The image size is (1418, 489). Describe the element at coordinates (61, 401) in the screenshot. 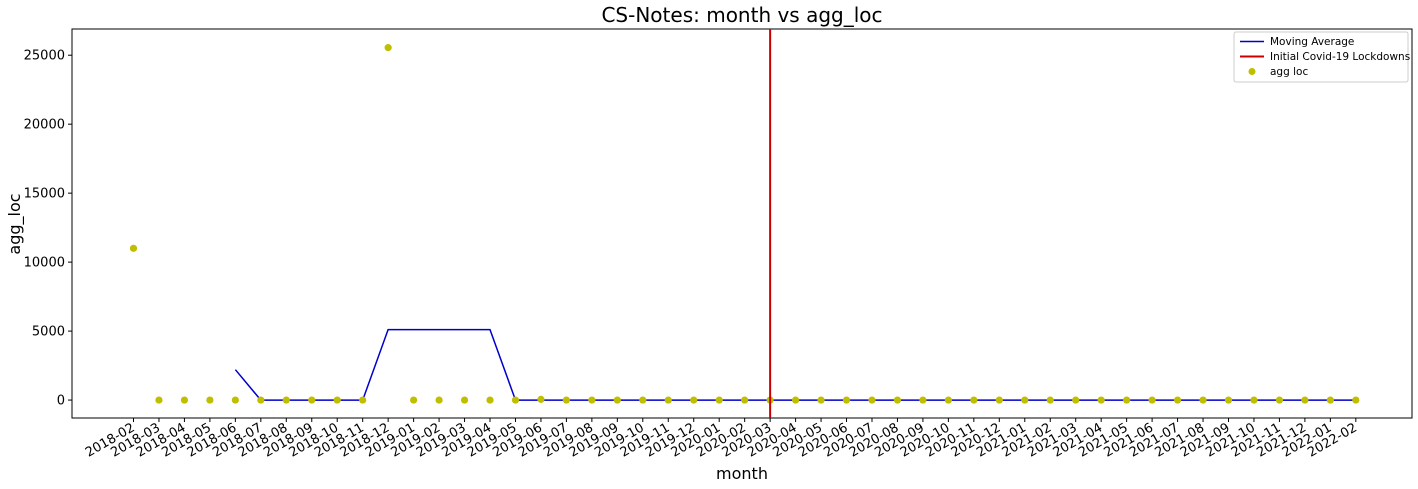

I see `y-tick-label: 0` at that location.